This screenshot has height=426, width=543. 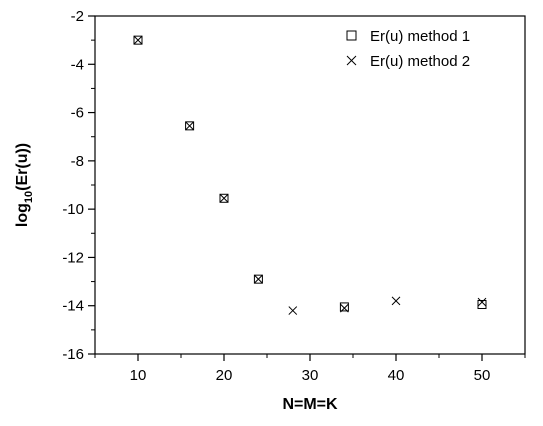 I want to click on legend: Er(u) method 1 Er(u) method 2, so click(x=408, y=49).